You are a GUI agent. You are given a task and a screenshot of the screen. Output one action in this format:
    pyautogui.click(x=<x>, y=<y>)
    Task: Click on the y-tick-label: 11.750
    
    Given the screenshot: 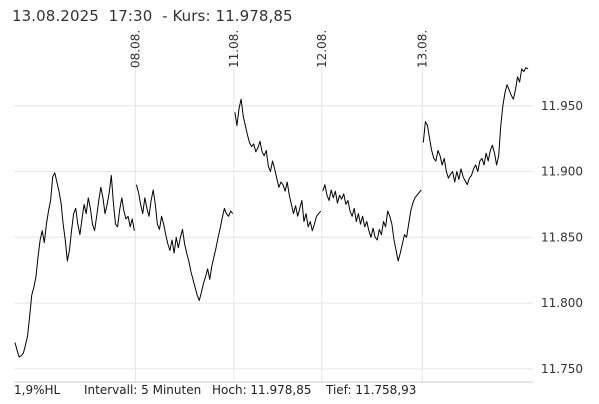 What is the action you would take?
    pyautogui.click(x=562, y=369)
    